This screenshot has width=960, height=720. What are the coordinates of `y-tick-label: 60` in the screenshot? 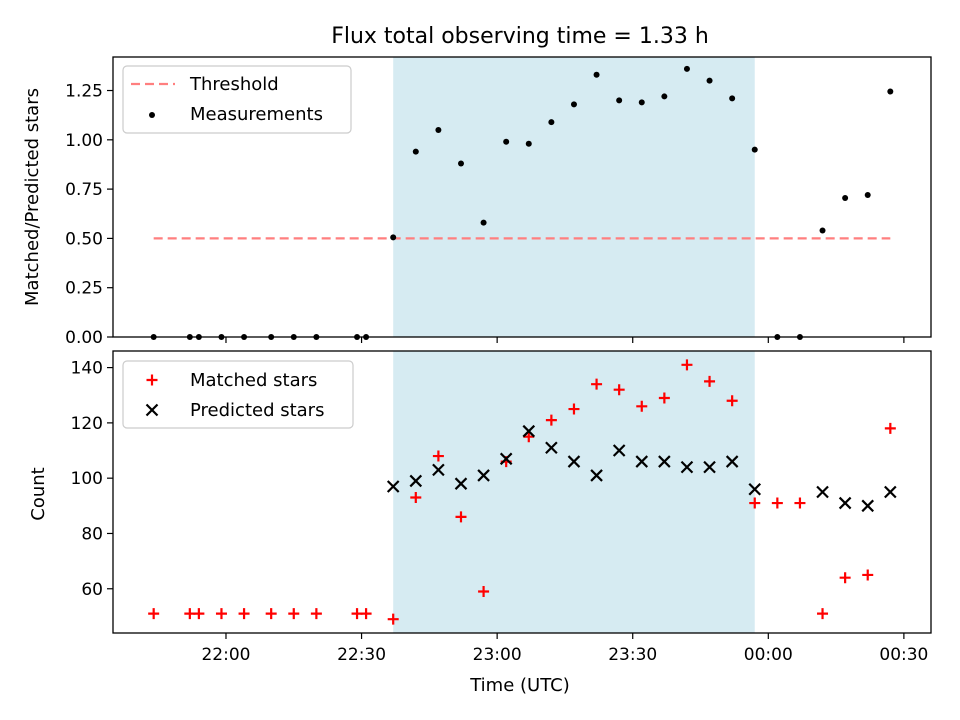 It's located at (92, 590).